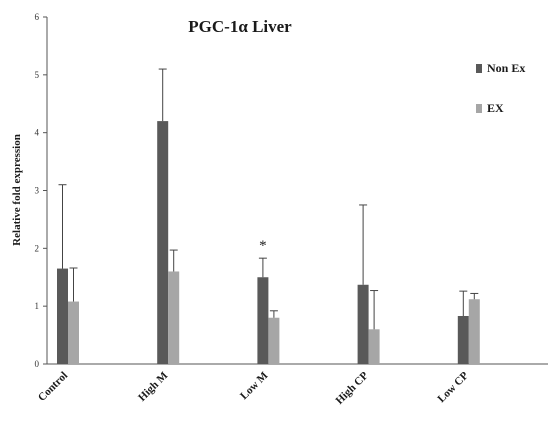 This screenshot has height=431, width=550. Describe the element at coordinates (374, 346) in the screenshot. I see `bar-ex-high-cp` at that location.